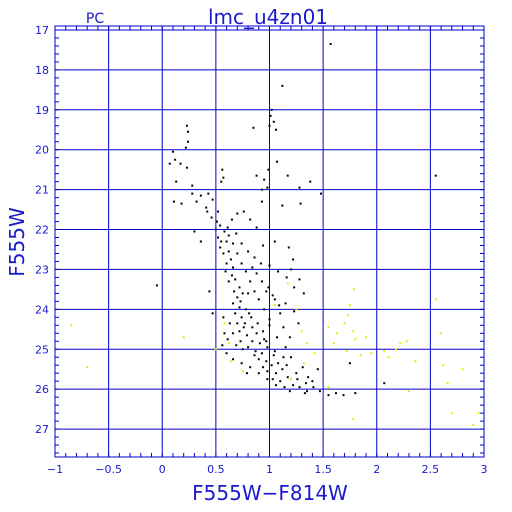 The width and height of the screenshot is (512, 512). I want to click on y-axis-label: F555W, so click(17, 242).